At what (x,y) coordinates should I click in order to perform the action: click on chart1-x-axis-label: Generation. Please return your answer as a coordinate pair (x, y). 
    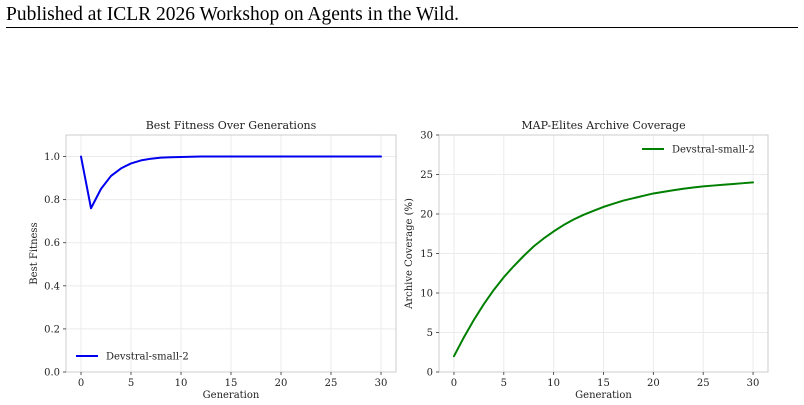
    Looking at the image, I should click on (231, 395).